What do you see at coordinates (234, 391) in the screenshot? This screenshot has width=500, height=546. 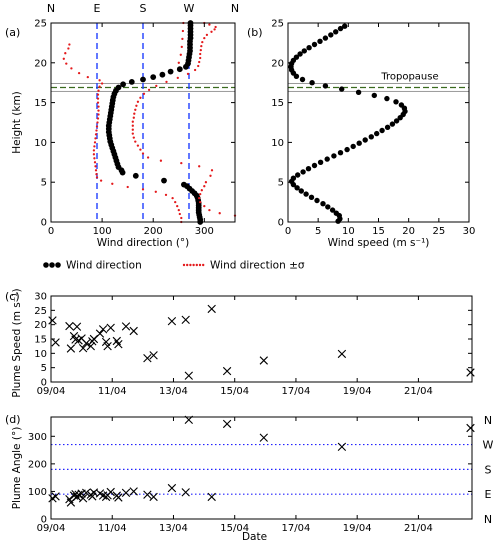 I see `panel-c-xtick-label: 15/04` at bounding box center [234, 391].